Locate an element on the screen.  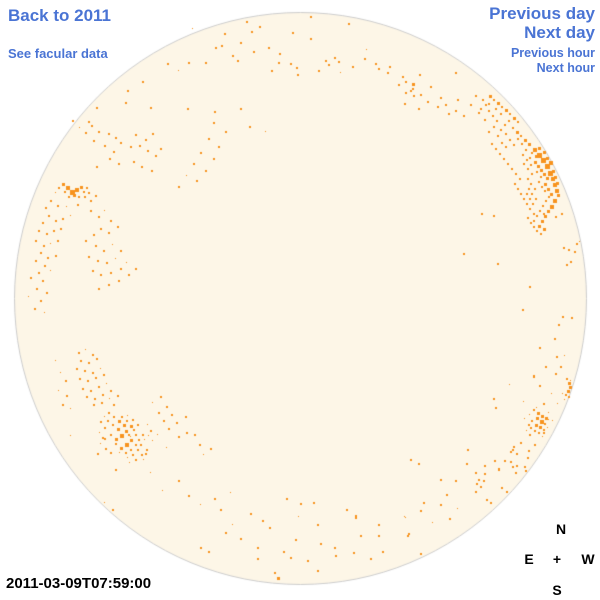
back-to-year-link: Back to 2011 is located at coordinates (60, 15).